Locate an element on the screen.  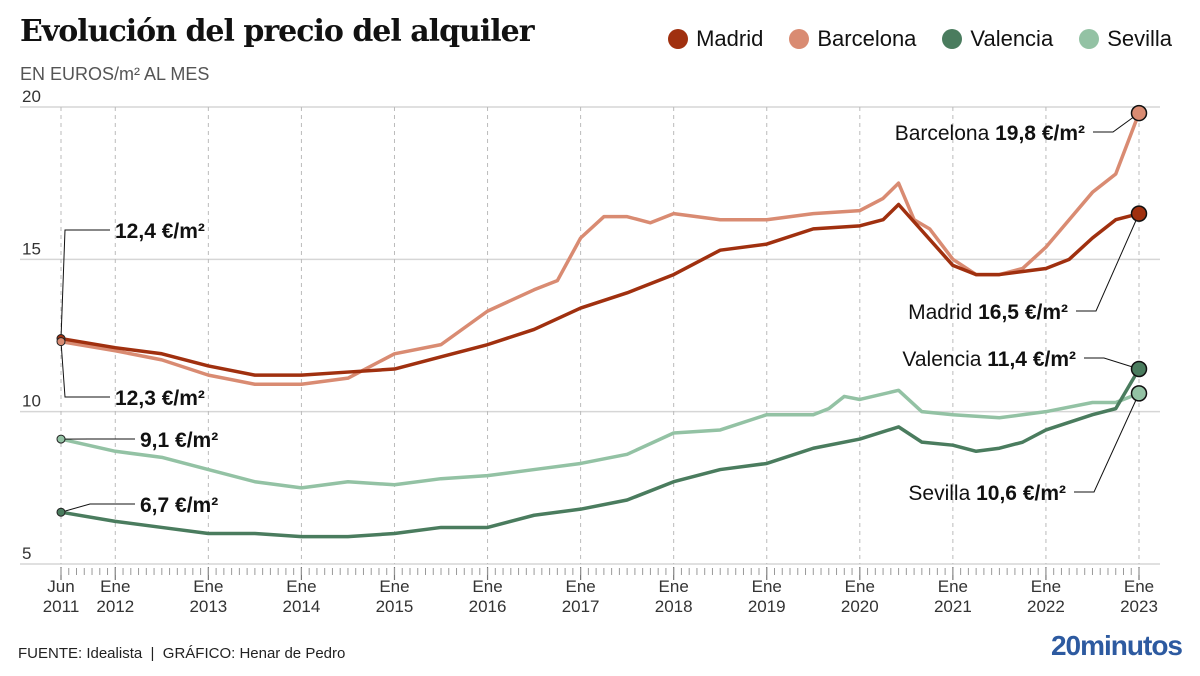
end-value-label: Valencia 11,4 €/m² is located at coordinates (989, 359).